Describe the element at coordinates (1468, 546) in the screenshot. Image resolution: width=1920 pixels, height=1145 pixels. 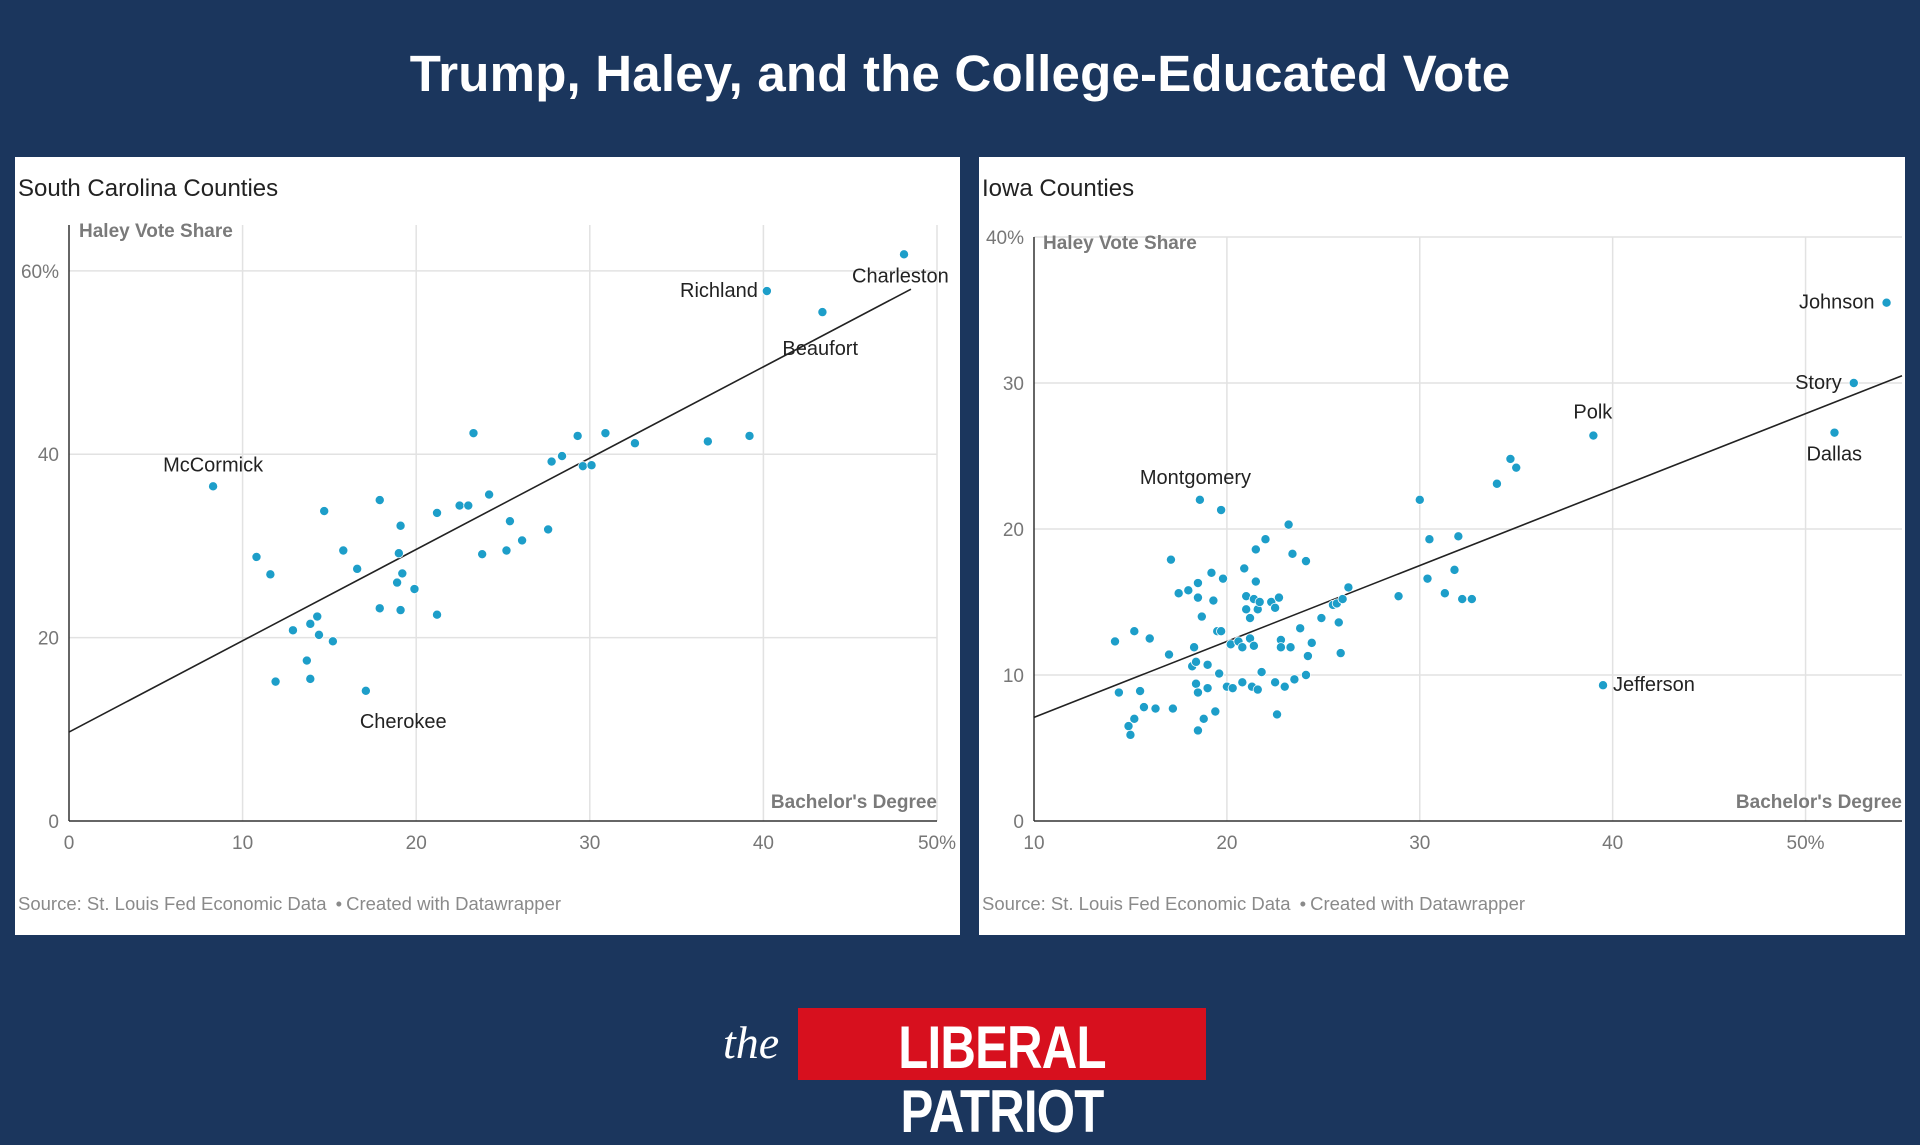
I see `trend-line` at that location.